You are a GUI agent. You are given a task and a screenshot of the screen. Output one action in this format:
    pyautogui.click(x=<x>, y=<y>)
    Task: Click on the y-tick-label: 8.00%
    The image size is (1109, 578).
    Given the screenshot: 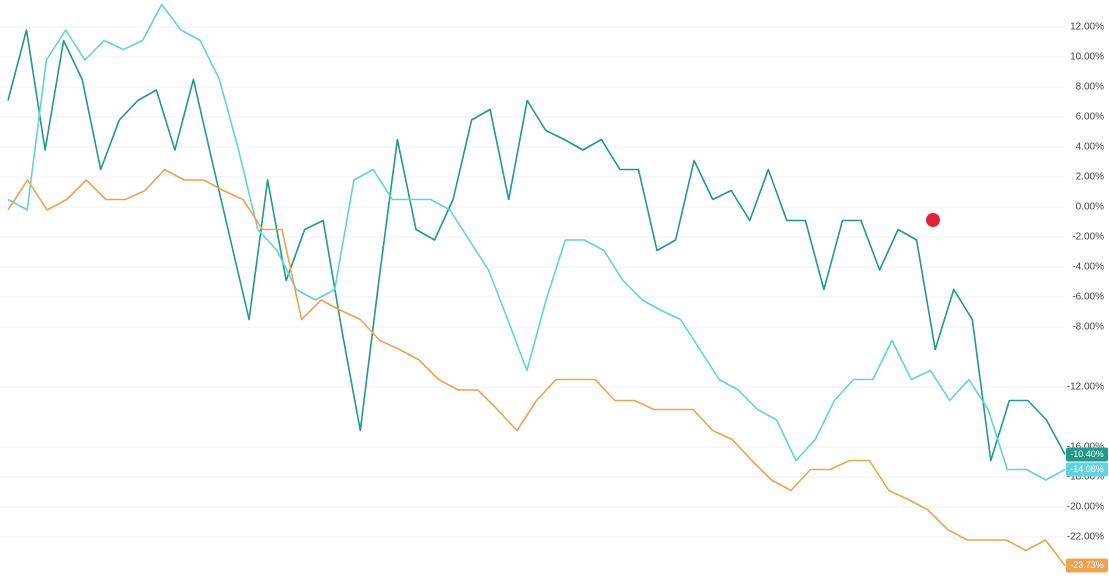 What is the action you would take?
    pyautogui.click(x=1090, y=87)
    